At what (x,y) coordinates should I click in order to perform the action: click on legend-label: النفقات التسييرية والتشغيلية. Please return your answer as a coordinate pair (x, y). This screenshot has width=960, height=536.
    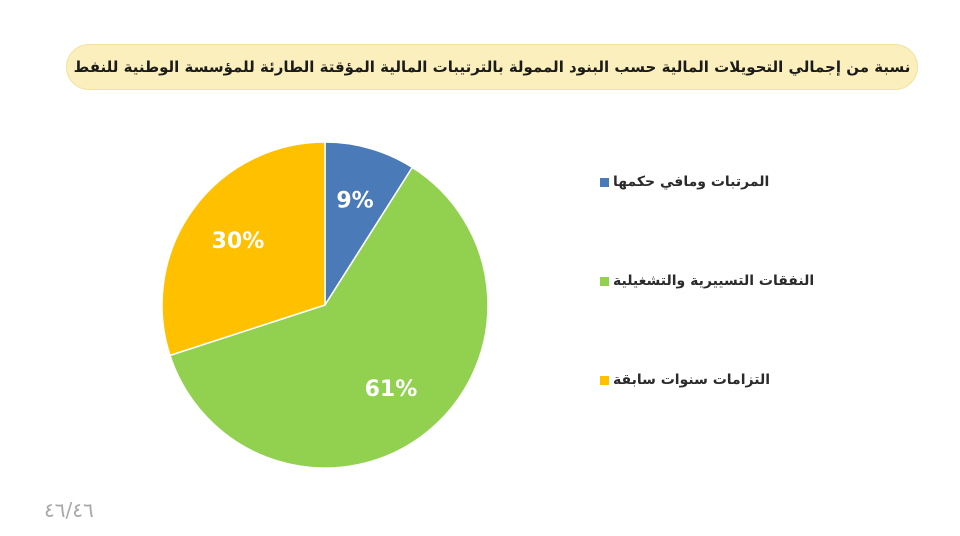
    Looking at the image, I should click on (714, 281).